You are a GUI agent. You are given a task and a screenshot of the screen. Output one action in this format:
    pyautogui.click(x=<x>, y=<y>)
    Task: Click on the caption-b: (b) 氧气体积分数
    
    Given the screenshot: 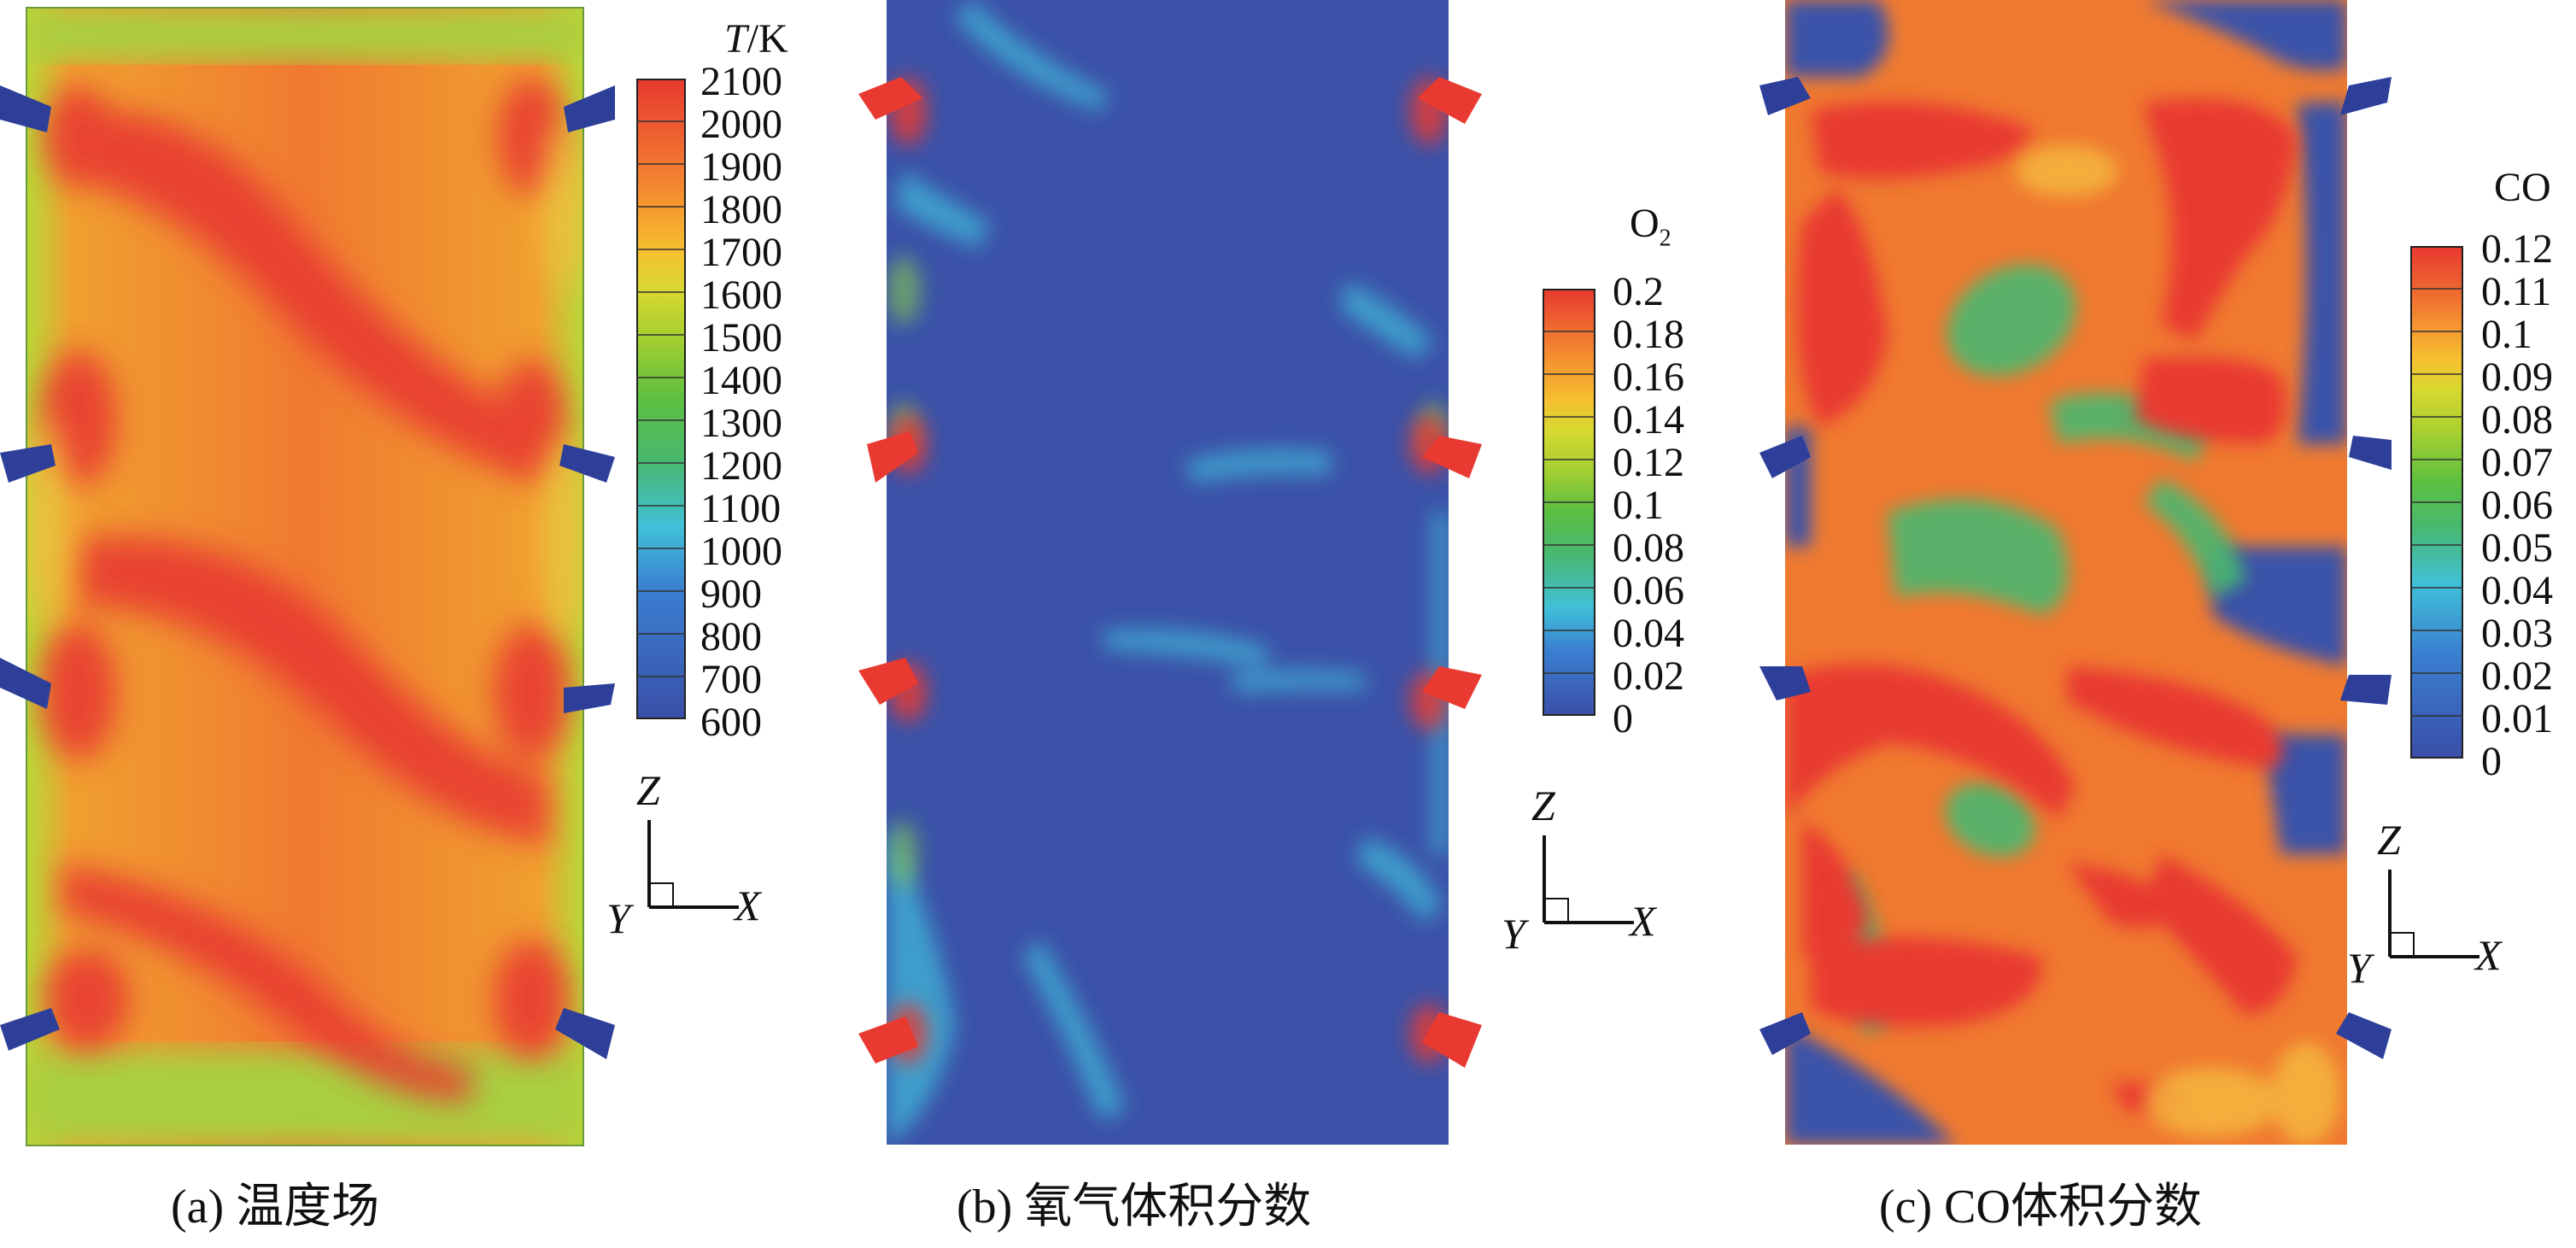 What is the action you would take?
    pyautogui.click(x=1134, y=1207)
    